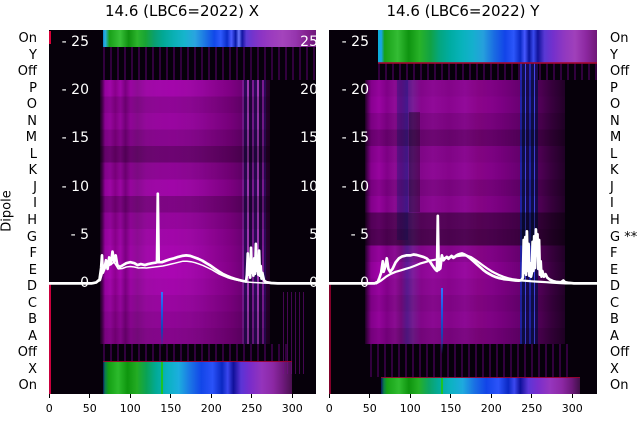 The image size is (640, 440). I want to click on row-label-right: Y, so click(614, 55).